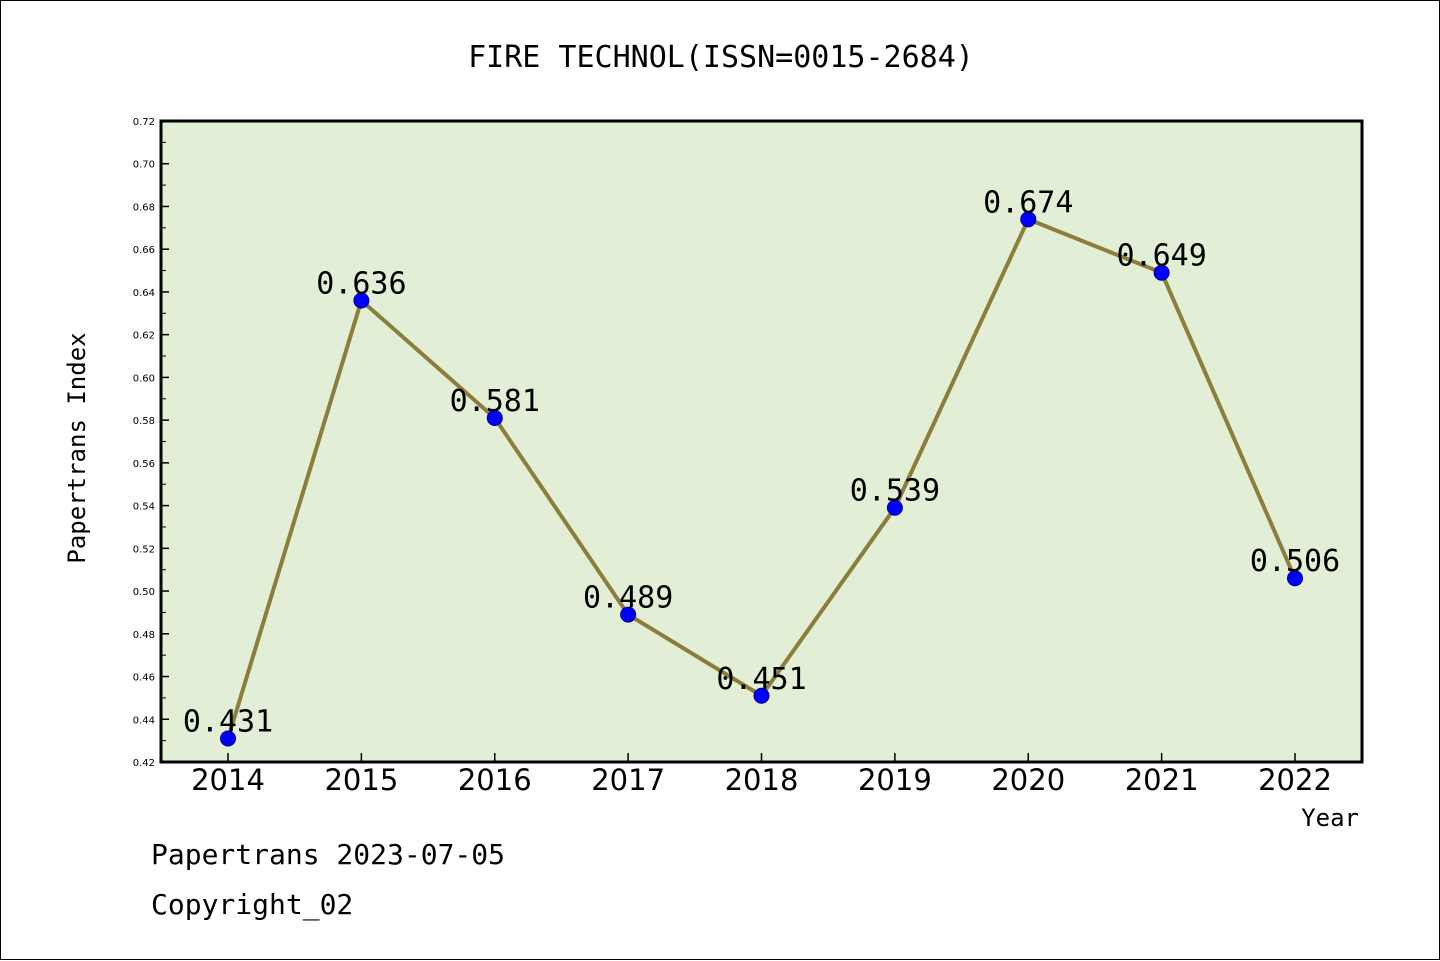 The width and height of the screenshot is (1440, 961). What do you see at coordinates (144, 421) in the screenshot?
I see `y-tick-label: 0.58` at bounding box center [144, 421].